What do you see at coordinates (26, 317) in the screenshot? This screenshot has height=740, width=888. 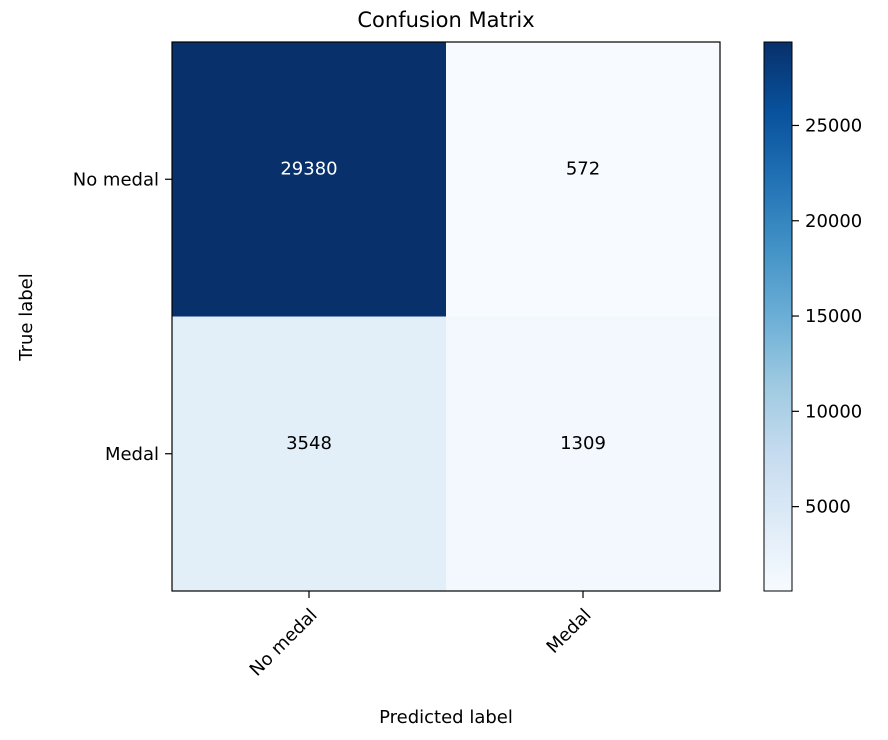 I see `y-axis-label: True label` at bounding box center [26, 317].